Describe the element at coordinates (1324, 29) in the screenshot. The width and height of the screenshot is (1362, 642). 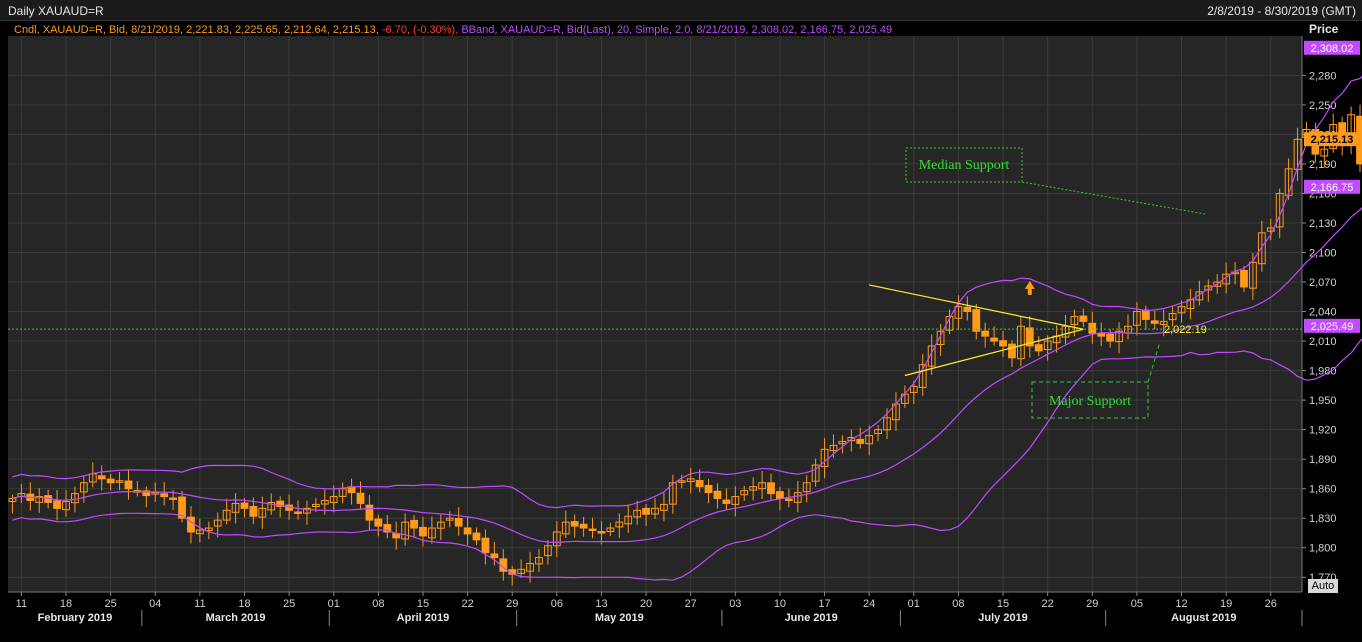
I see `price-axis-label: Price` at that location.